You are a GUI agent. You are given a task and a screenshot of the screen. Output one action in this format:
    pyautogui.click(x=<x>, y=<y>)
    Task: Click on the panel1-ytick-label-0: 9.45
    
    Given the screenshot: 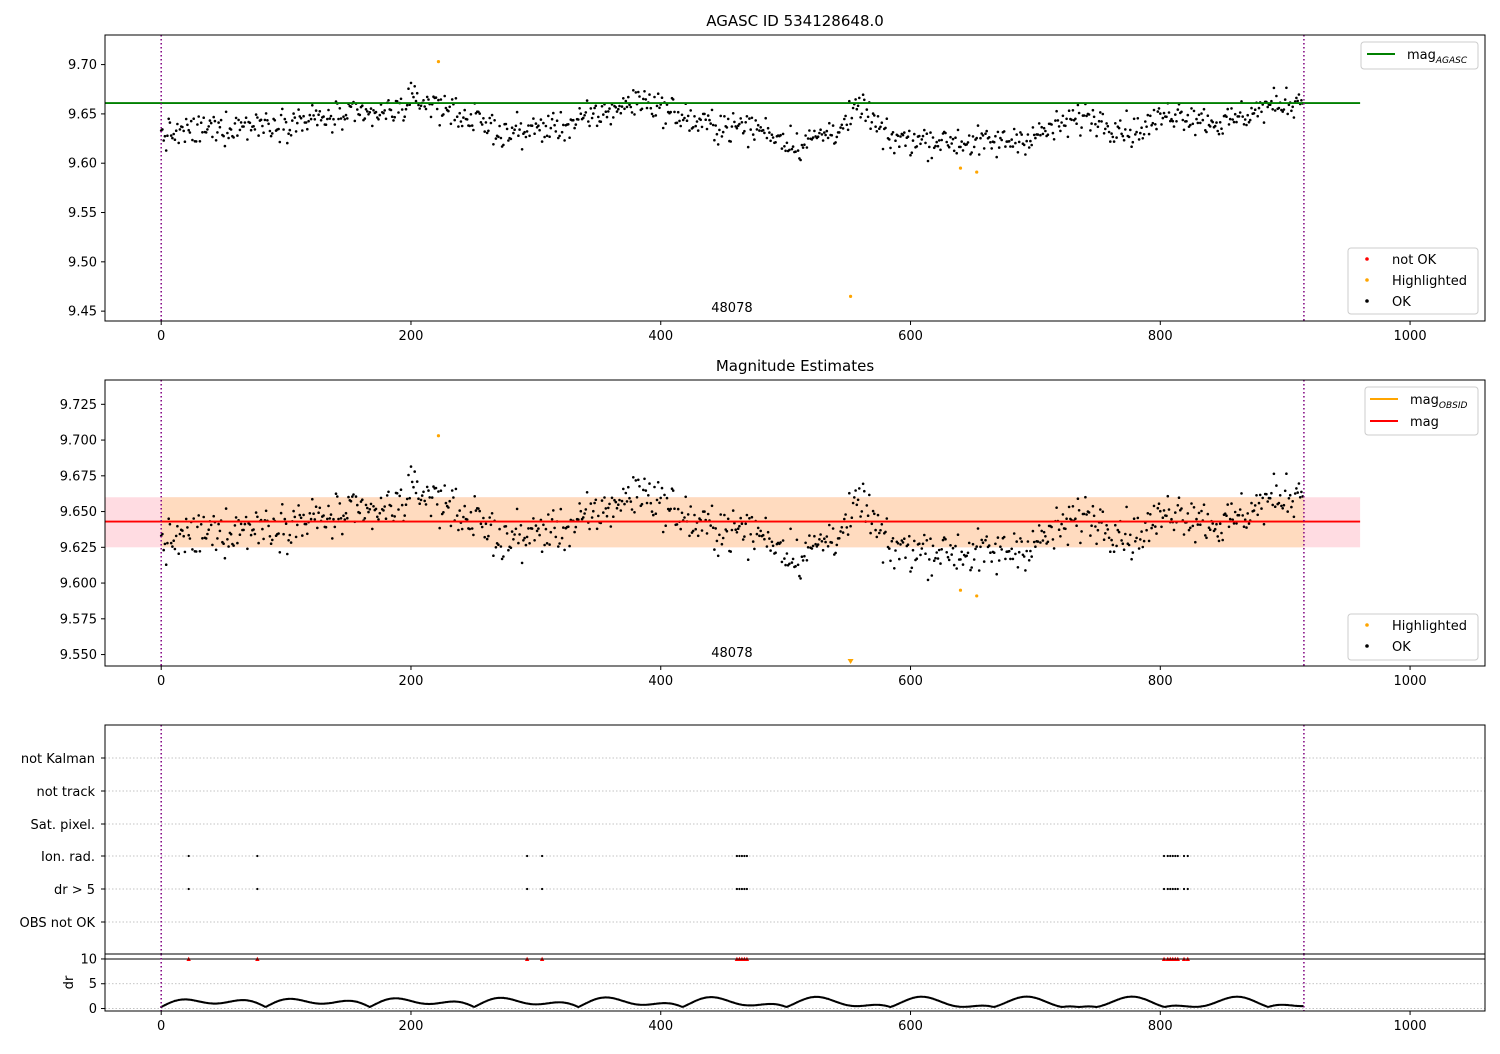 What is the action you would take?
    pyautogui.click(x=82, y=312)
    